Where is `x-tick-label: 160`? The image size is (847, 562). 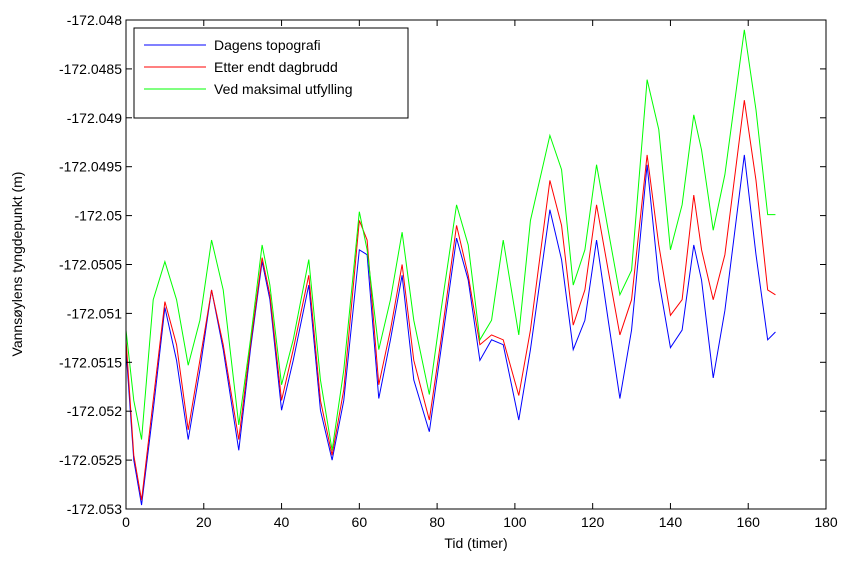 x-tick-label: 160 is located at coordinates (749, 522).